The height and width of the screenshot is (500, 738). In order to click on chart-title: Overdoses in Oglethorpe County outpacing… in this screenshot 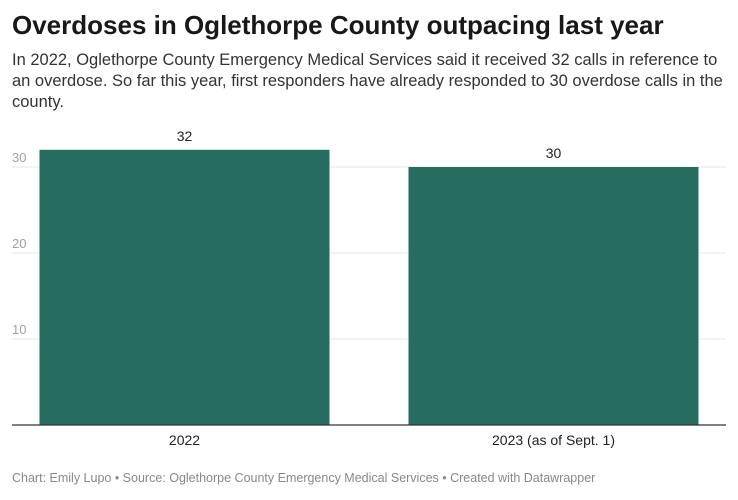, I will do `click(338, 25)`.